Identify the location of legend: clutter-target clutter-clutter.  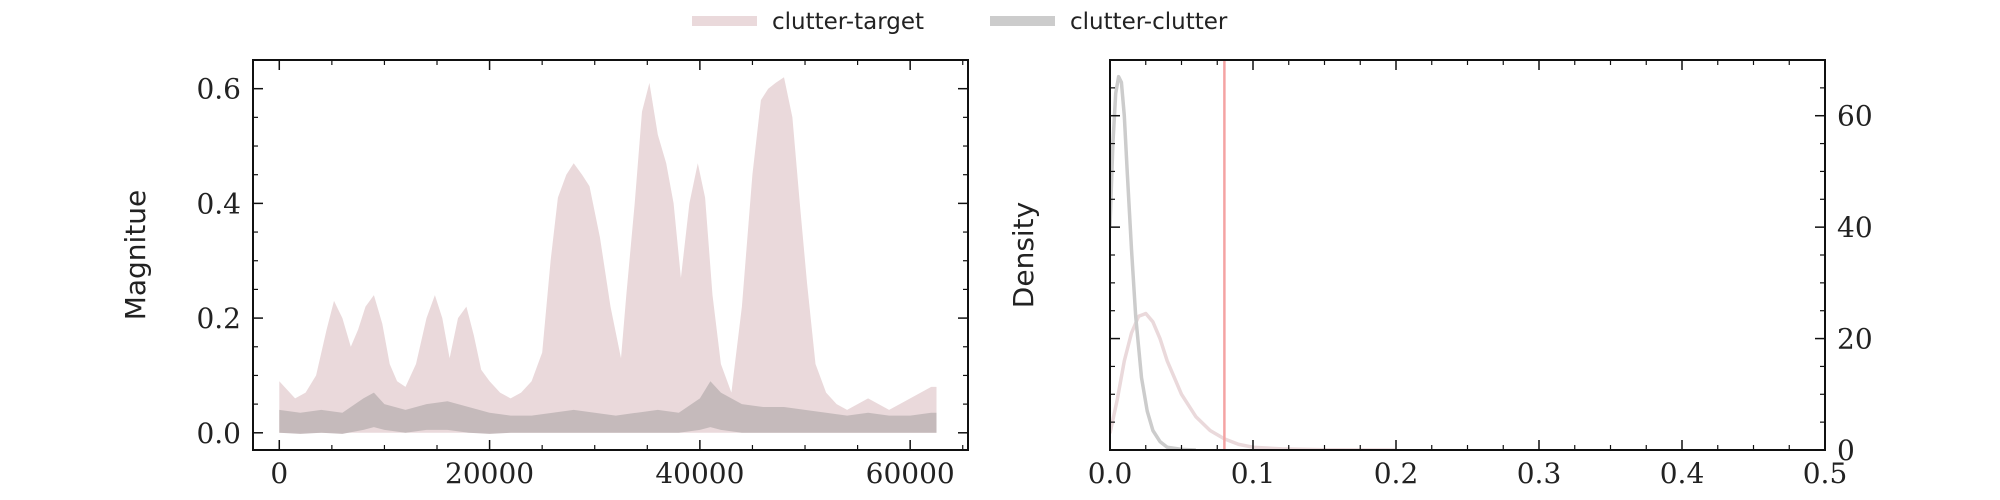
(960, 22).